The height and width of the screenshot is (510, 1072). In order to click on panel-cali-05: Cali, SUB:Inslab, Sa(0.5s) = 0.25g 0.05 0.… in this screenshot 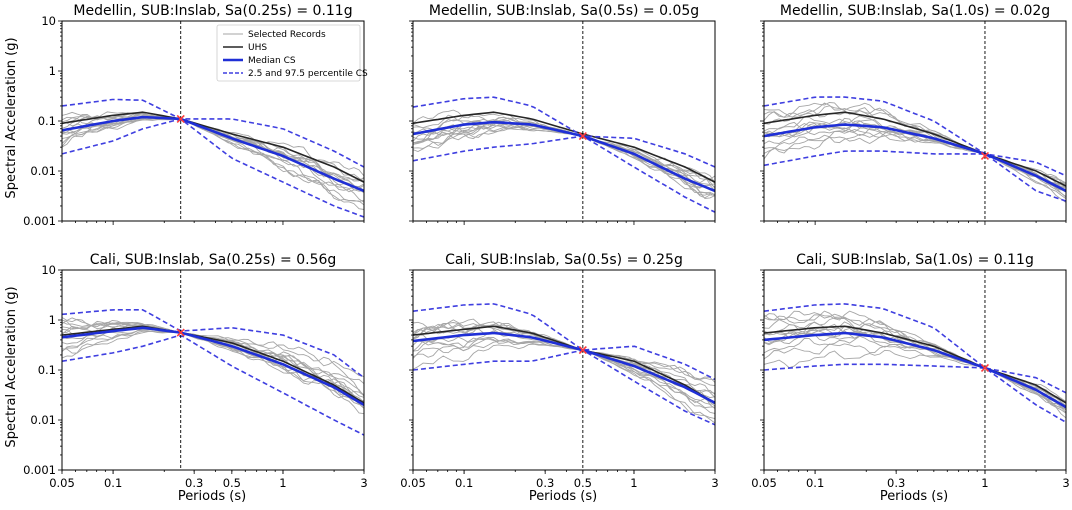, I will do `click(559, 371)`.